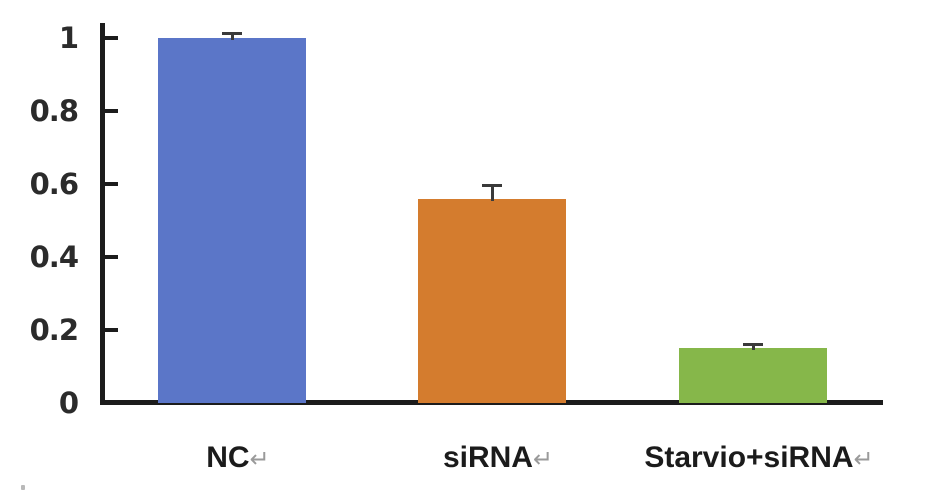 The image size is (929, 500). I want to click on y-tick-label: 1, so click(68, 38).